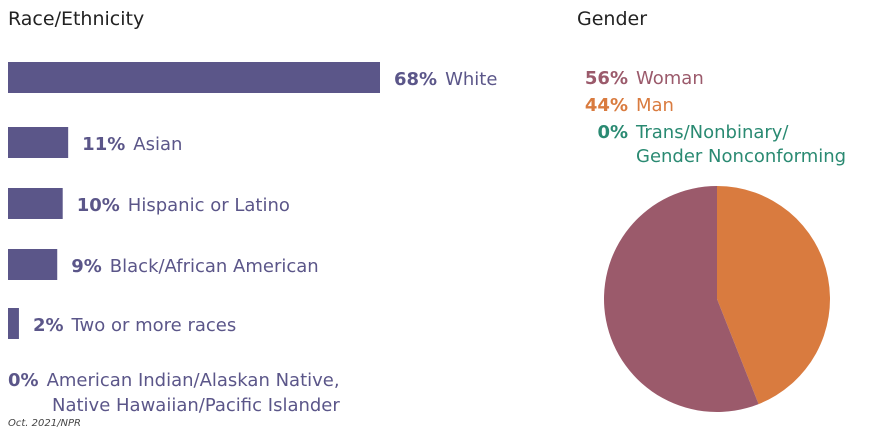 The height and width of the screenshot is (434, 880). I want to click on category-label: Hispanic or Latino, so click(209, 205).